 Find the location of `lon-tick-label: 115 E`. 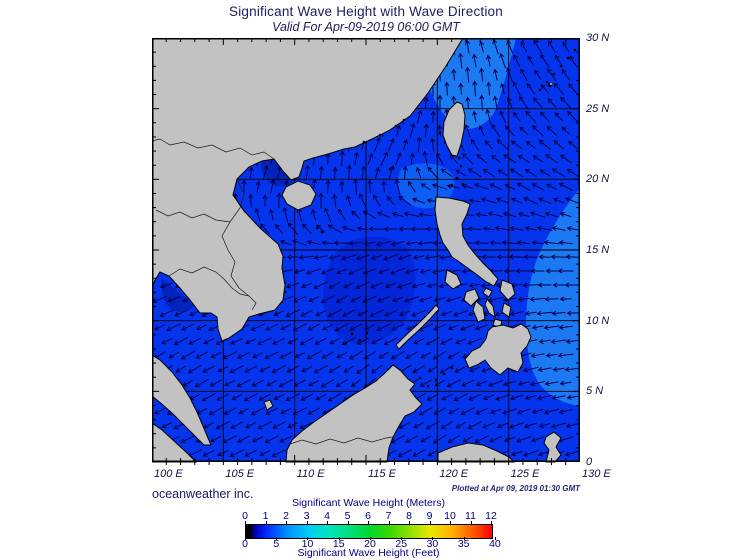

lon-tick-label: 115 E is located at coordinates (382, 474).